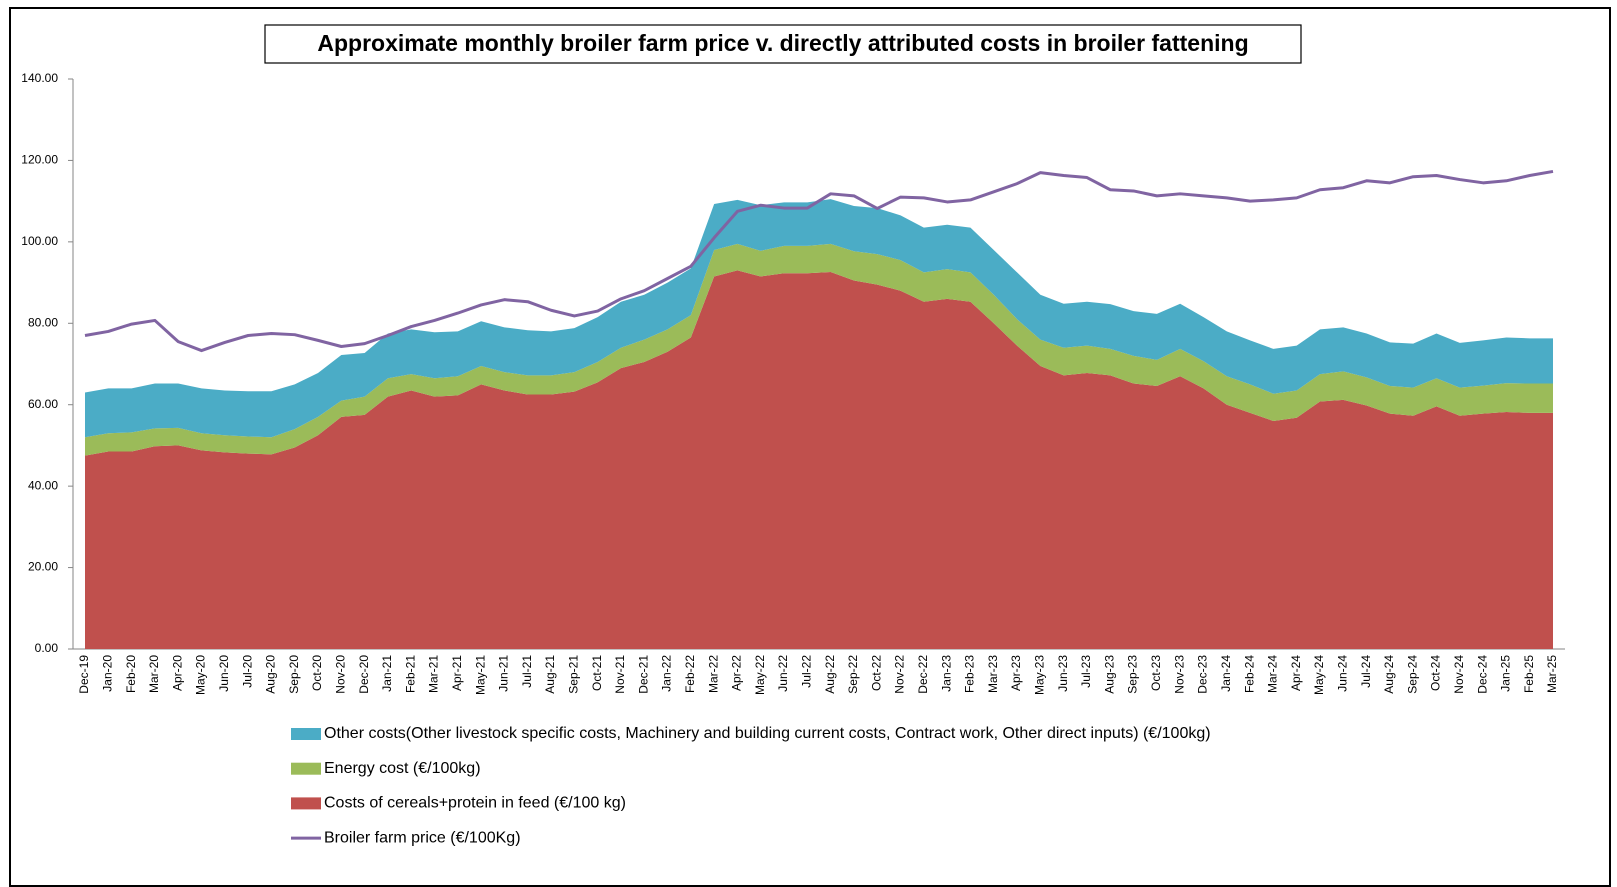 The height and width of the screenshot is (887, 1617). What do you see at coordinates (434, 674) in the screenshot?
I see `x-tick-label: Mar-21` at bounding box center [434, 674].